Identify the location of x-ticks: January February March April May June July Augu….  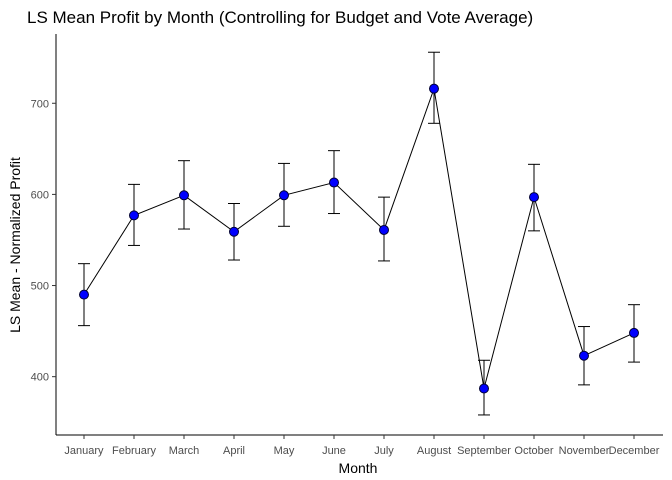
(362, 446).